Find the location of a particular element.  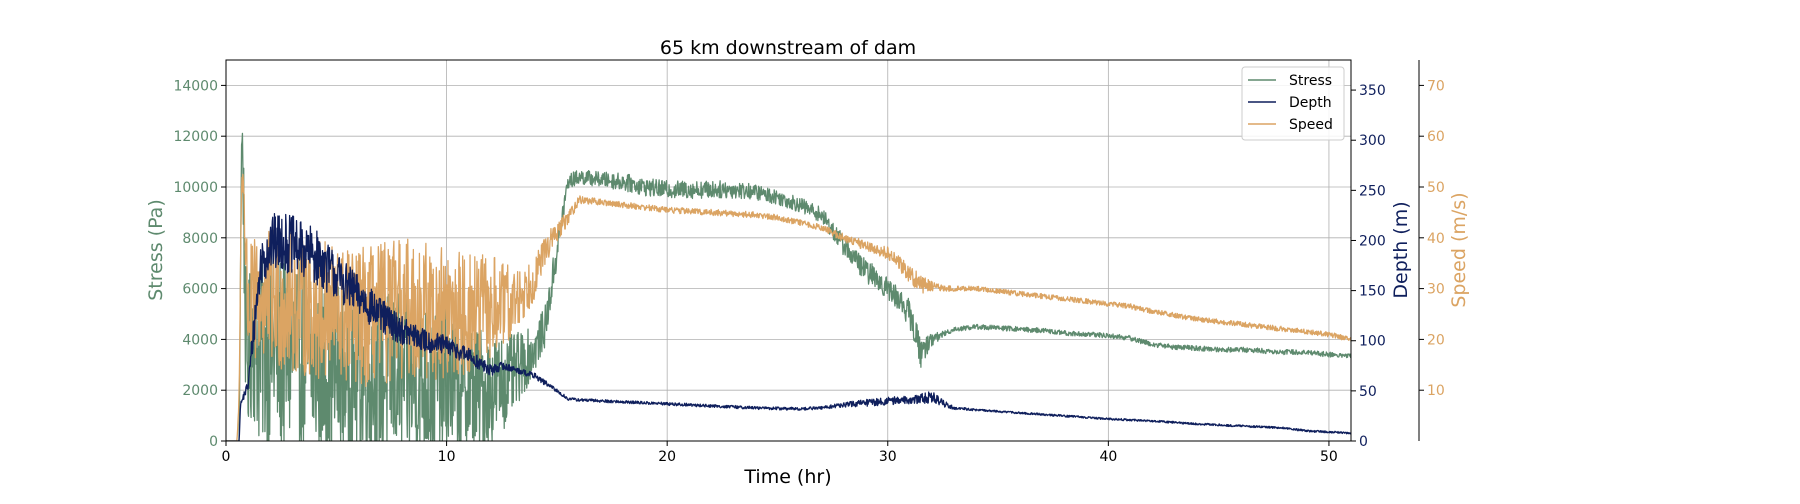

legend-depth-label: Depth is located at coordinates (1310, 103).